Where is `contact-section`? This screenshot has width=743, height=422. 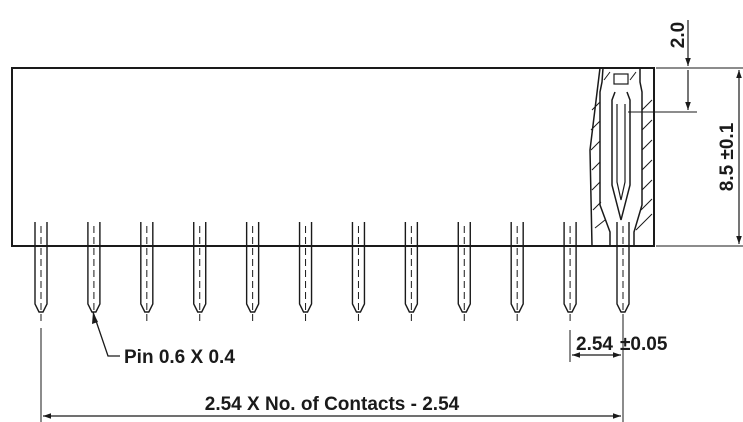
contact-section is located at coordinates (621, 157).